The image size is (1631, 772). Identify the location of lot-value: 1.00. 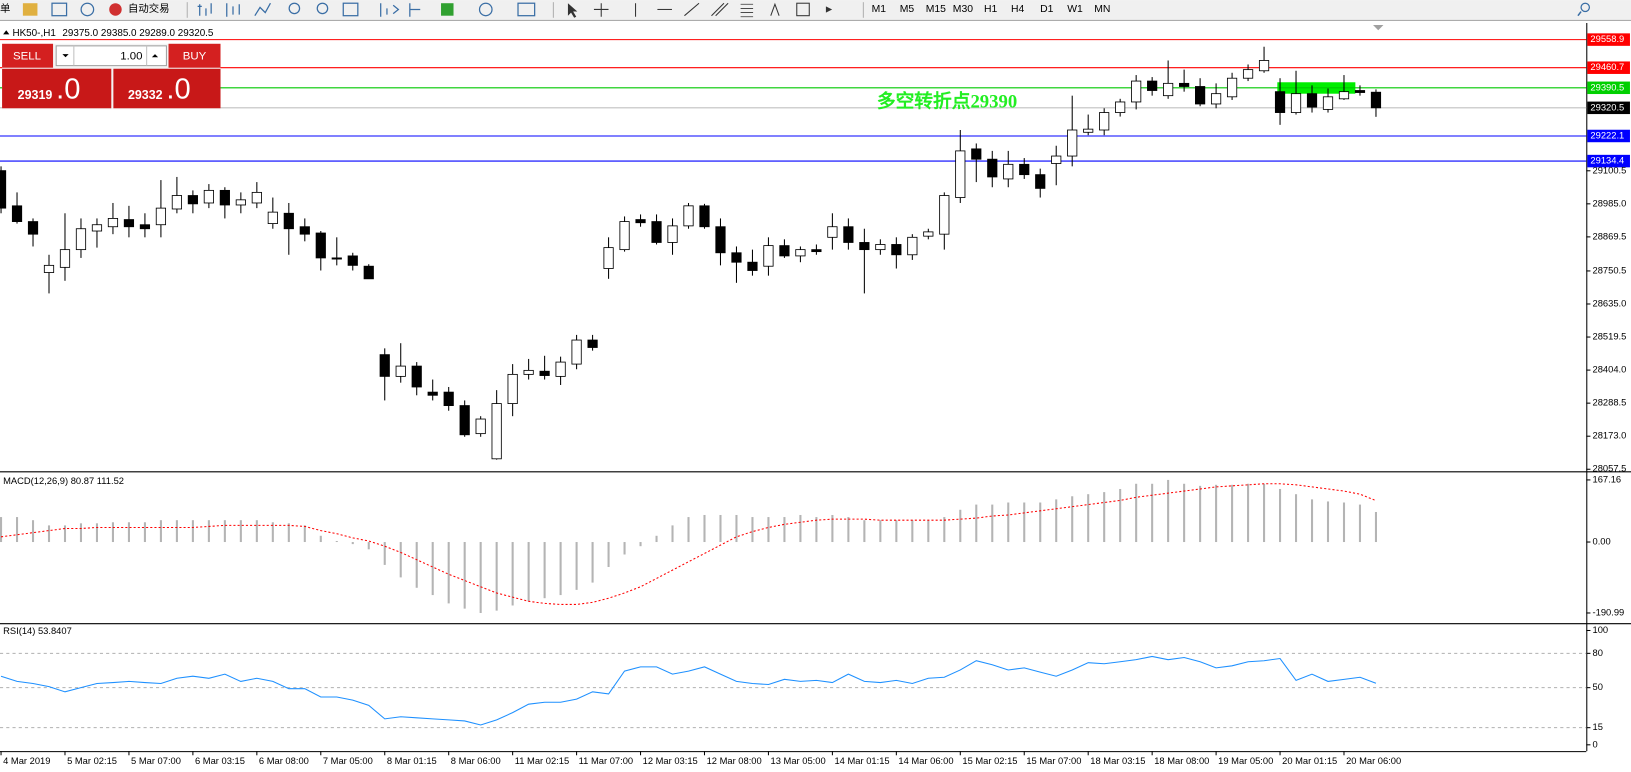
(131, 56).